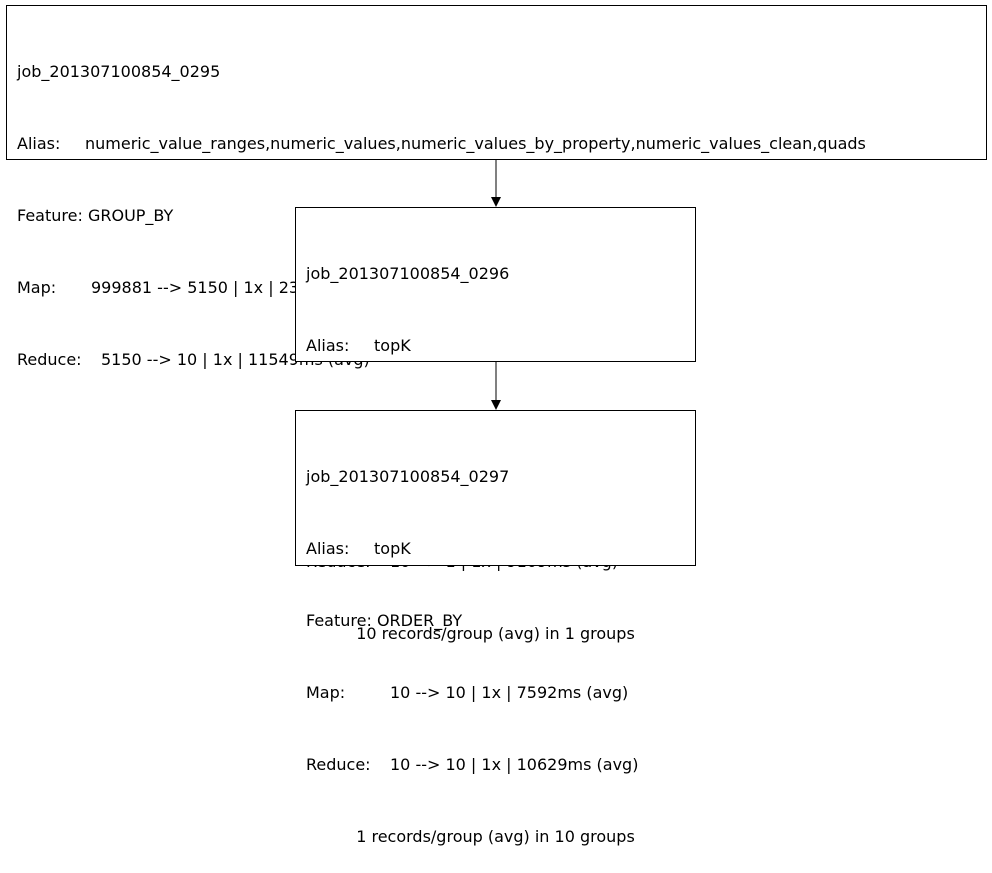 This screenshot has height=873, width=992. Describe the element at coordinates (495, 836) in the screenshot. I see `summary: 1 records/group (avg) in 10 groups` at that location.